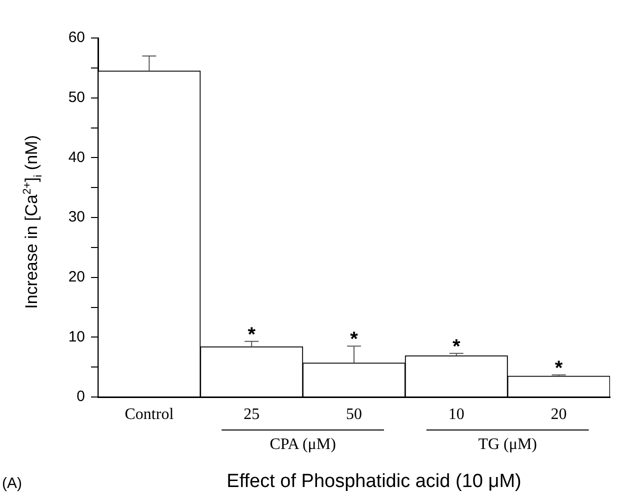  I want to click on y-tick-label: 30, so click(76, 217).